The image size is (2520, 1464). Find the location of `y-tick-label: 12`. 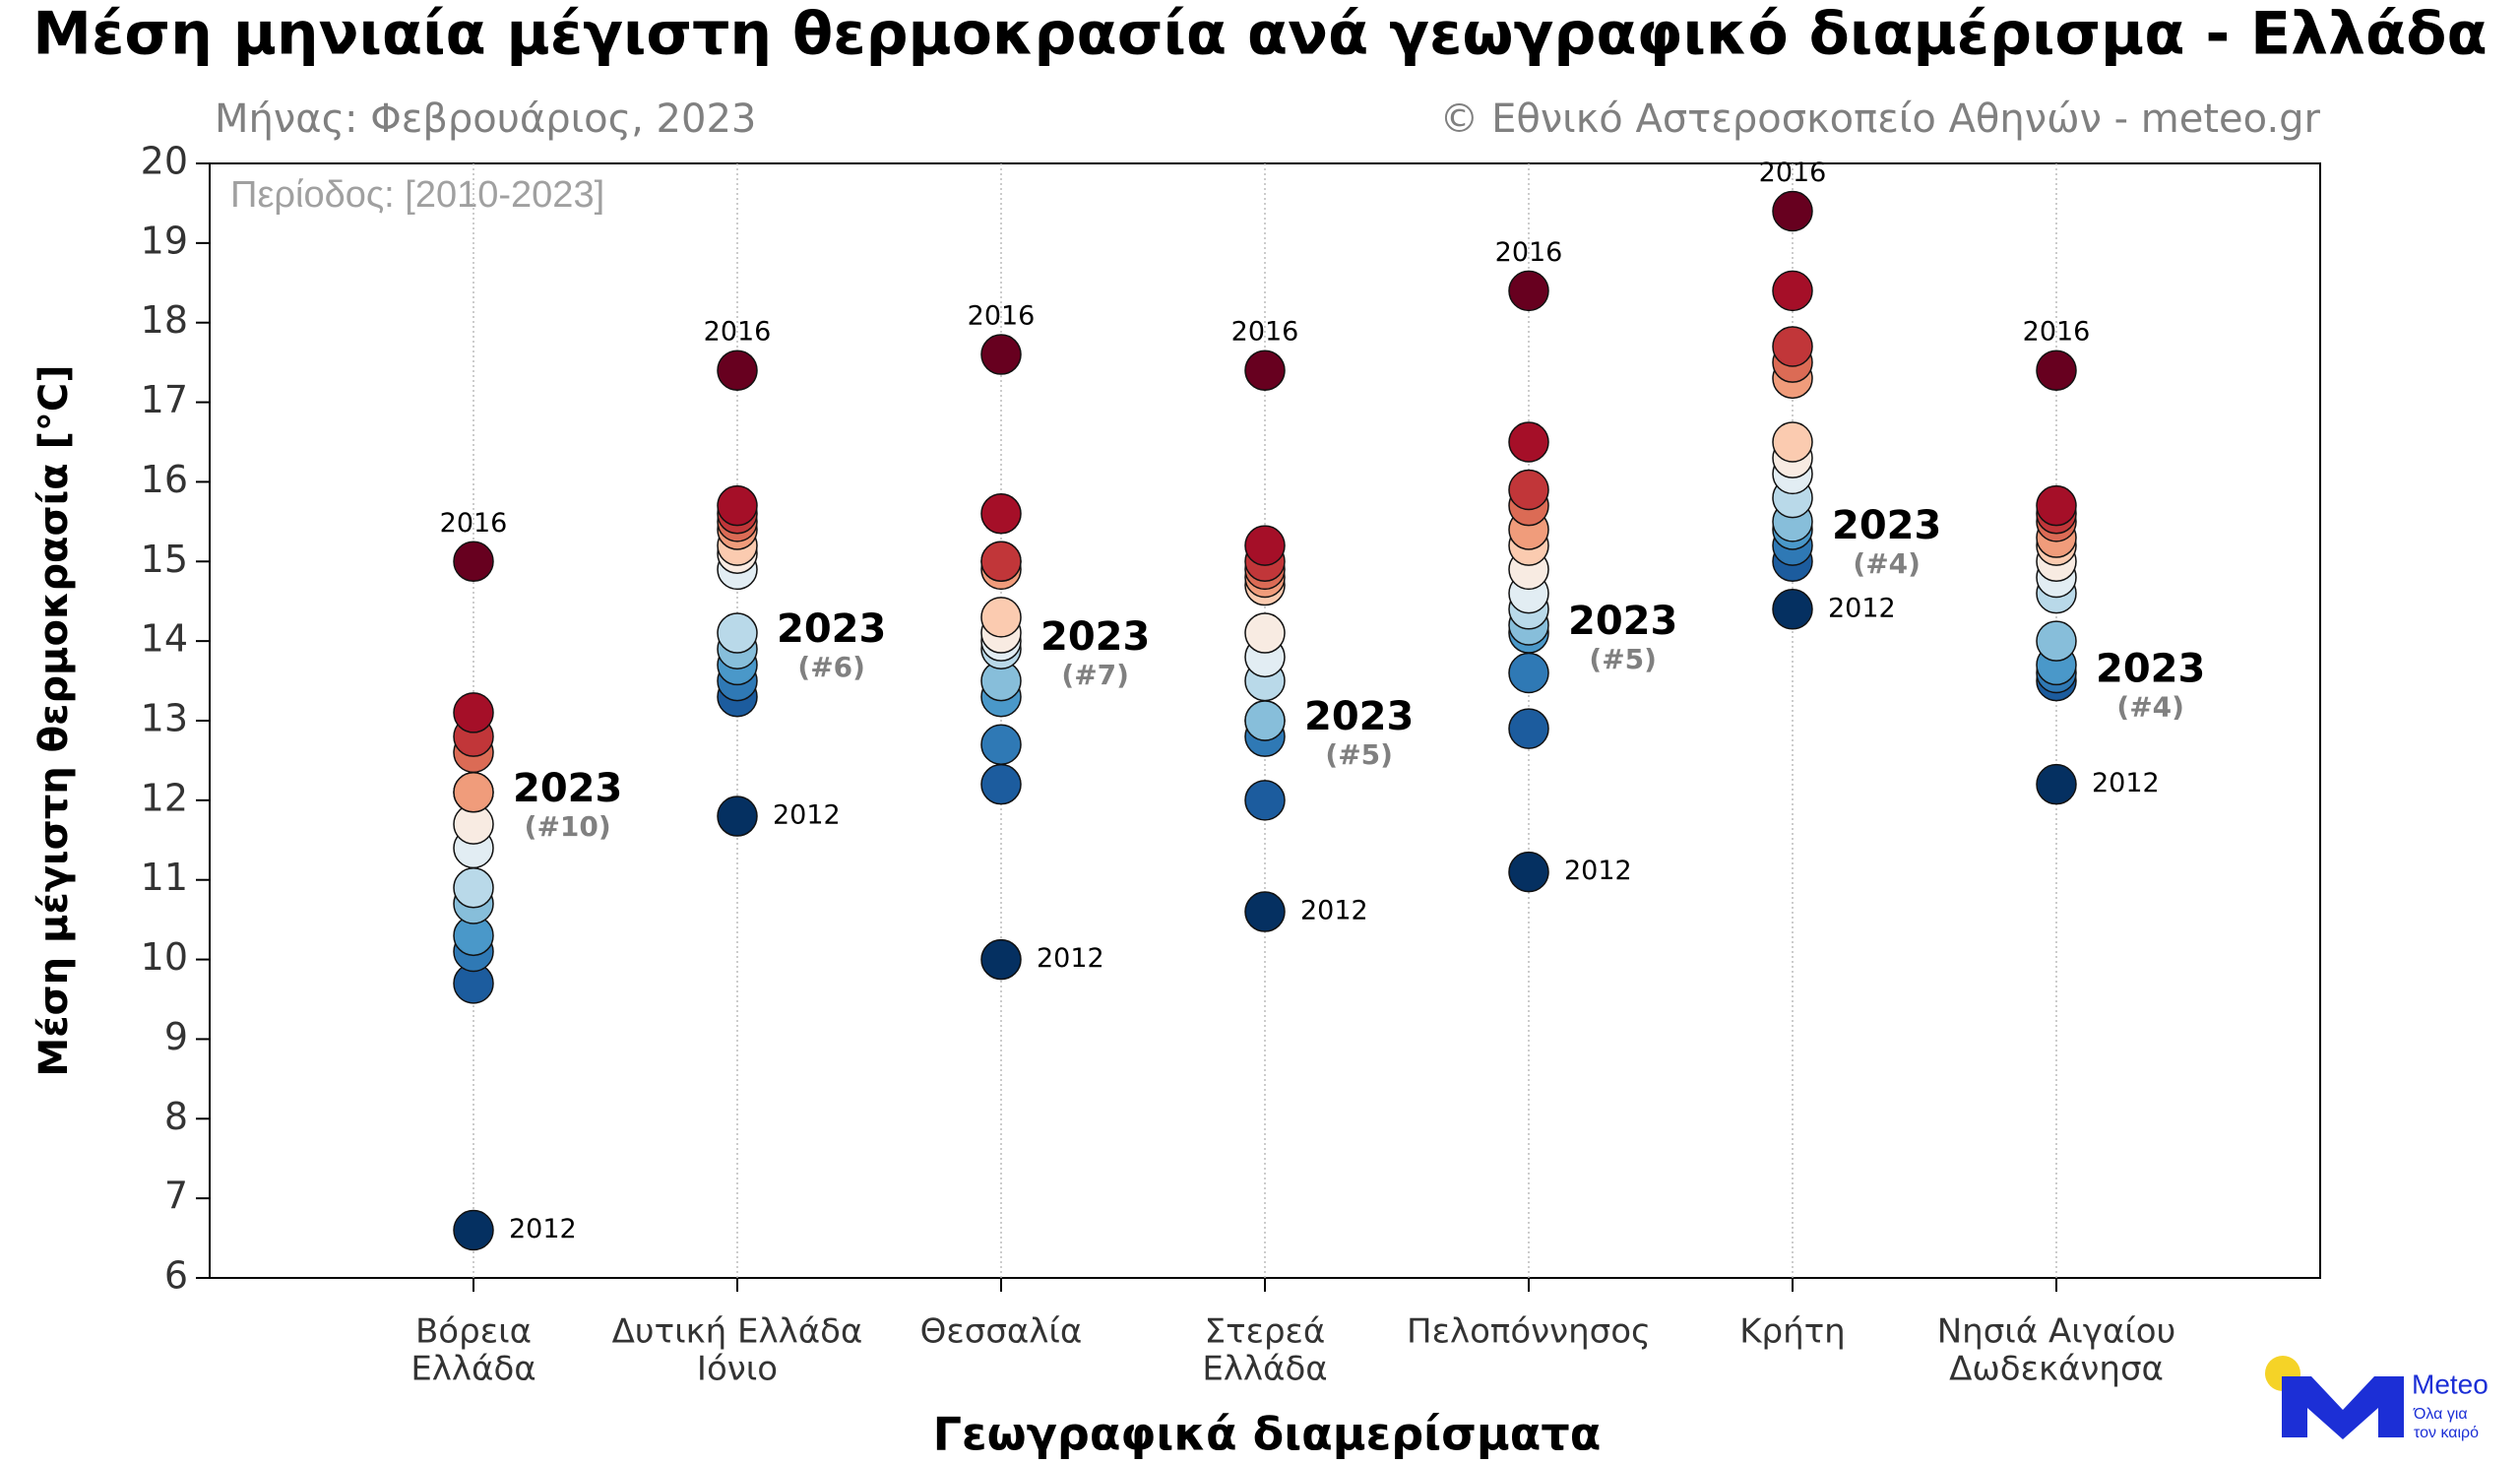

y-tick-label: 12 is located at coordinates (164, 798).